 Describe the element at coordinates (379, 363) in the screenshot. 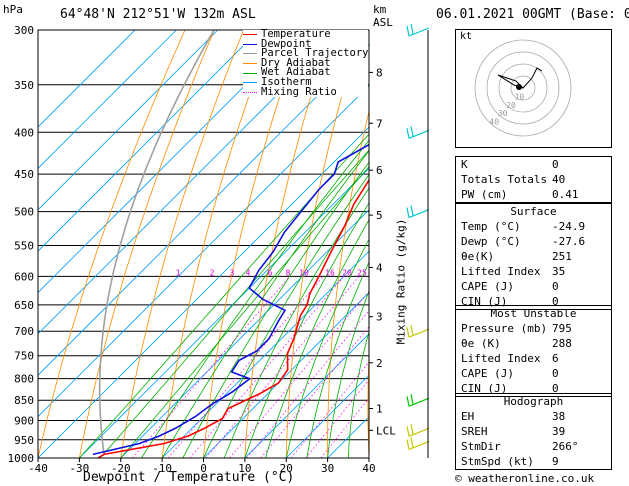

I see `km-tick-label: 2` at that location.